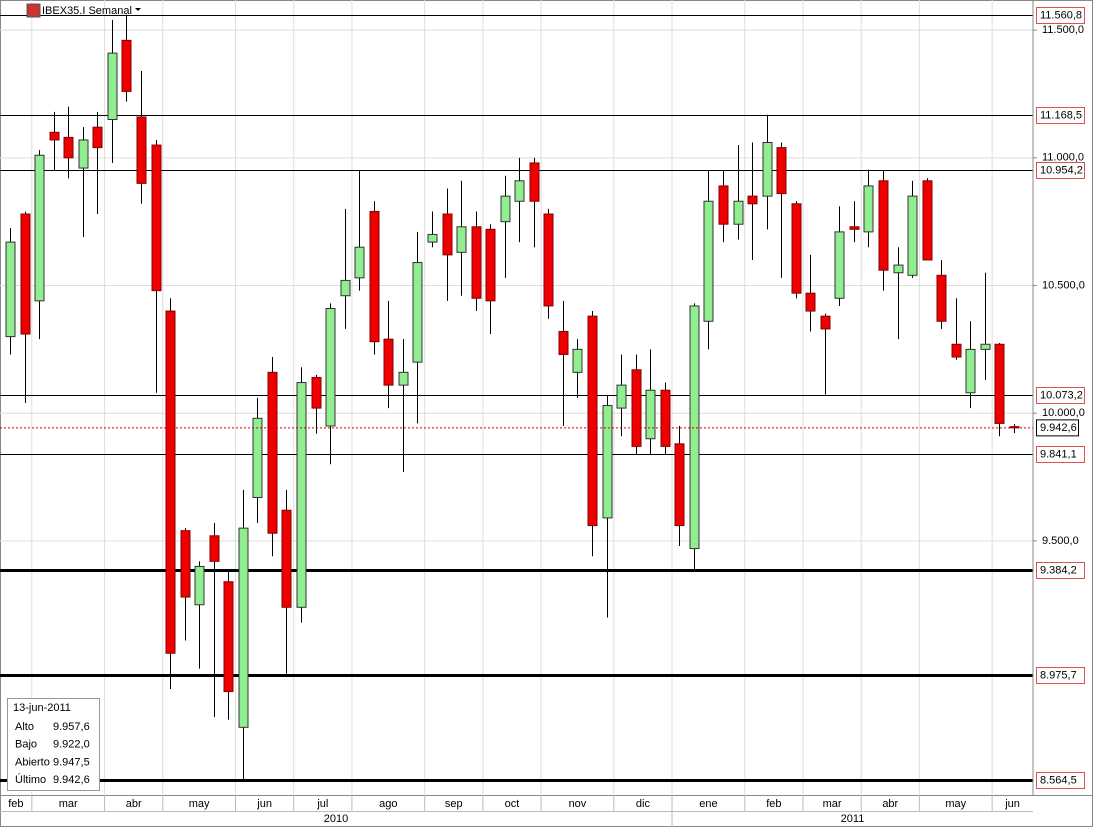 The width and height of the screenshot is (1093, 827). What do you see at coordinates (336, 819) in the screenshot?
I see `year-label: 2010` at bounding box center [336, 819].